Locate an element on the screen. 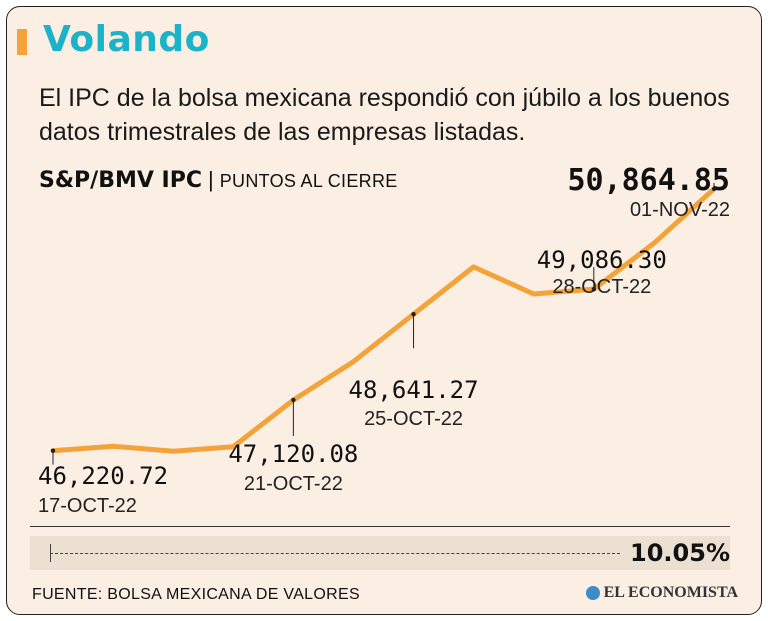  data-label-value: 50,864.85 is located at coordinates (648, 180).